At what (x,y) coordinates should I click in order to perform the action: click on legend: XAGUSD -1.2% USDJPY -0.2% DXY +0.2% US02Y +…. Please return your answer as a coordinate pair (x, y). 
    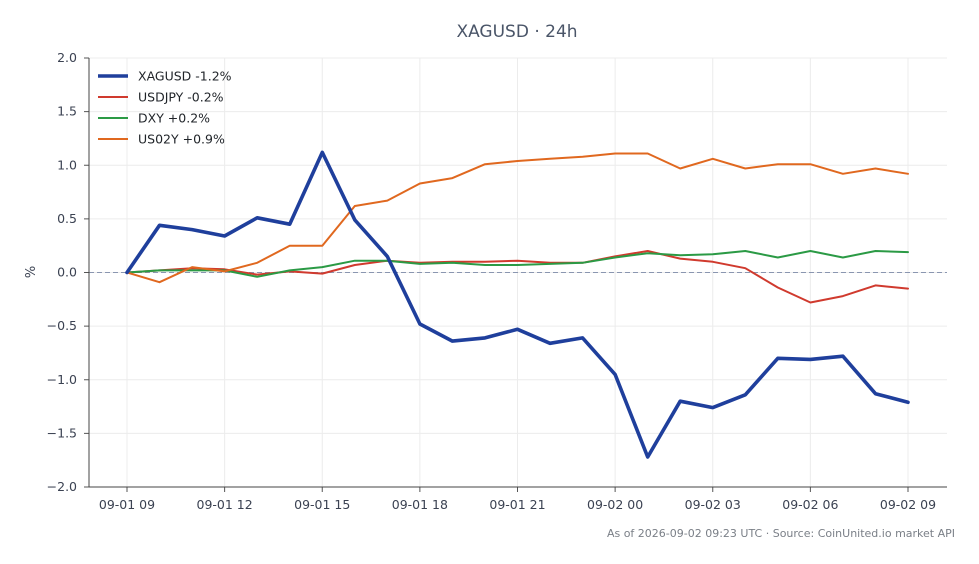
    Looking at the image, I should click on (165, 108).